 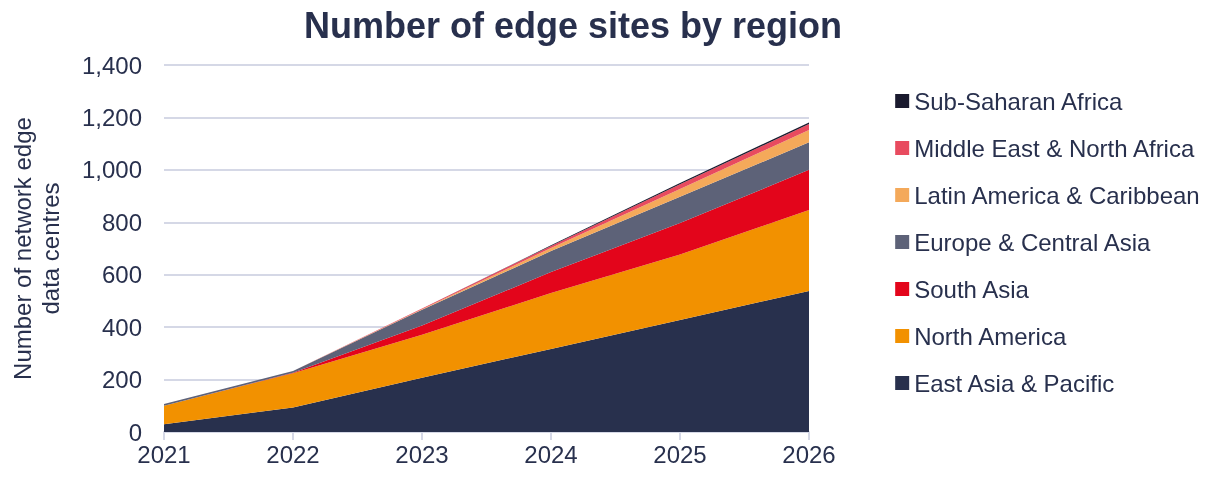 I want to click on y-tick-label: 1,000, so click(x=111, y=170).